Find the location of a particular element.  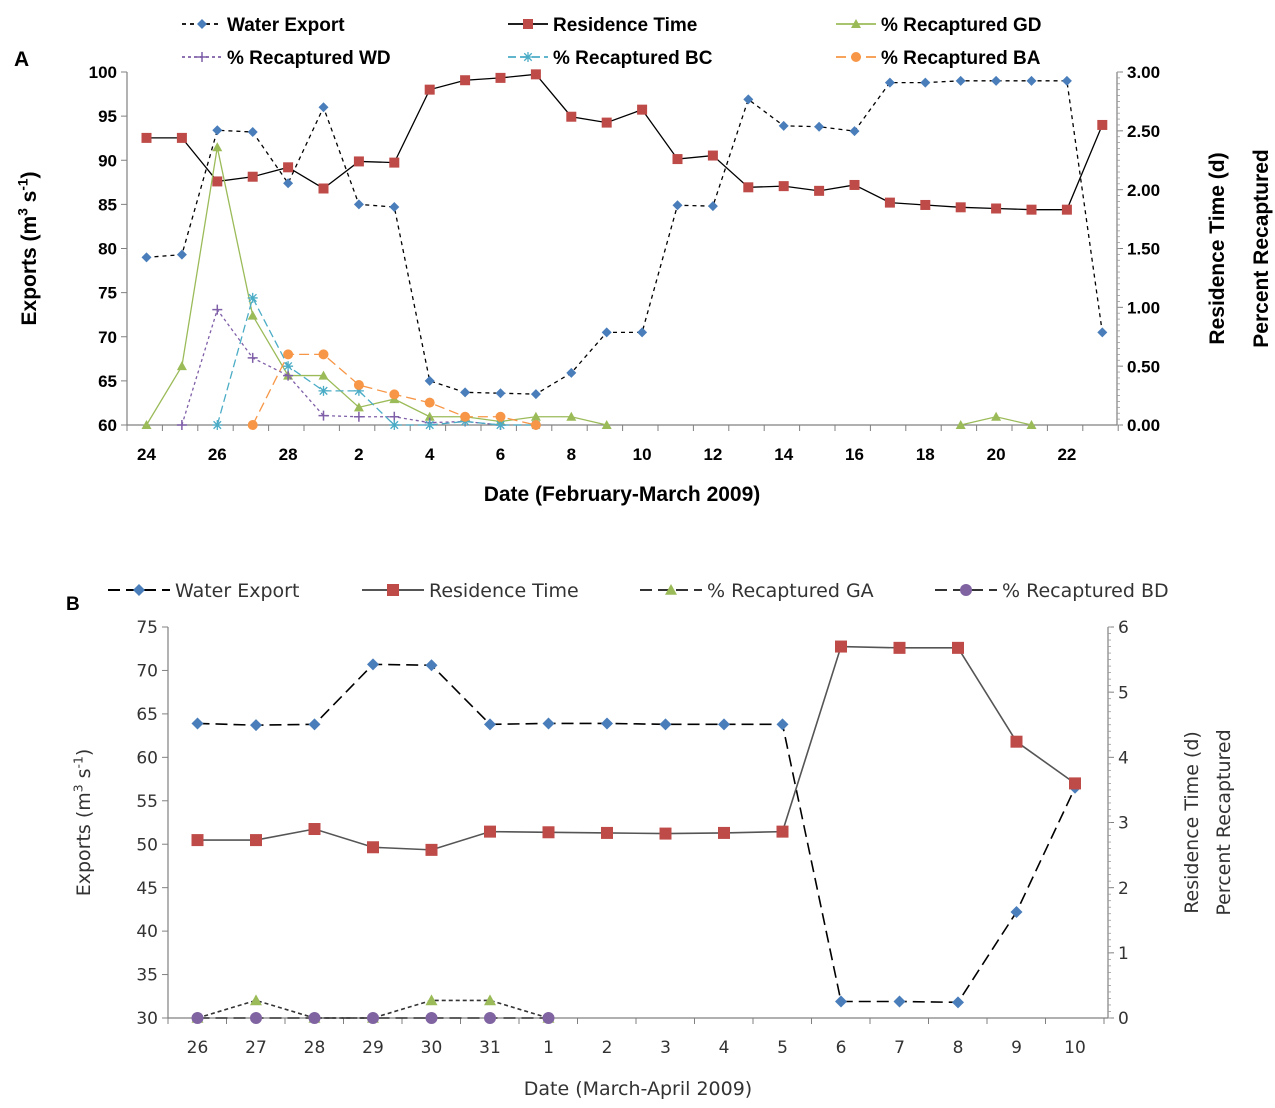

x-tick-label: 30 is located at coordinates (432, 1048).